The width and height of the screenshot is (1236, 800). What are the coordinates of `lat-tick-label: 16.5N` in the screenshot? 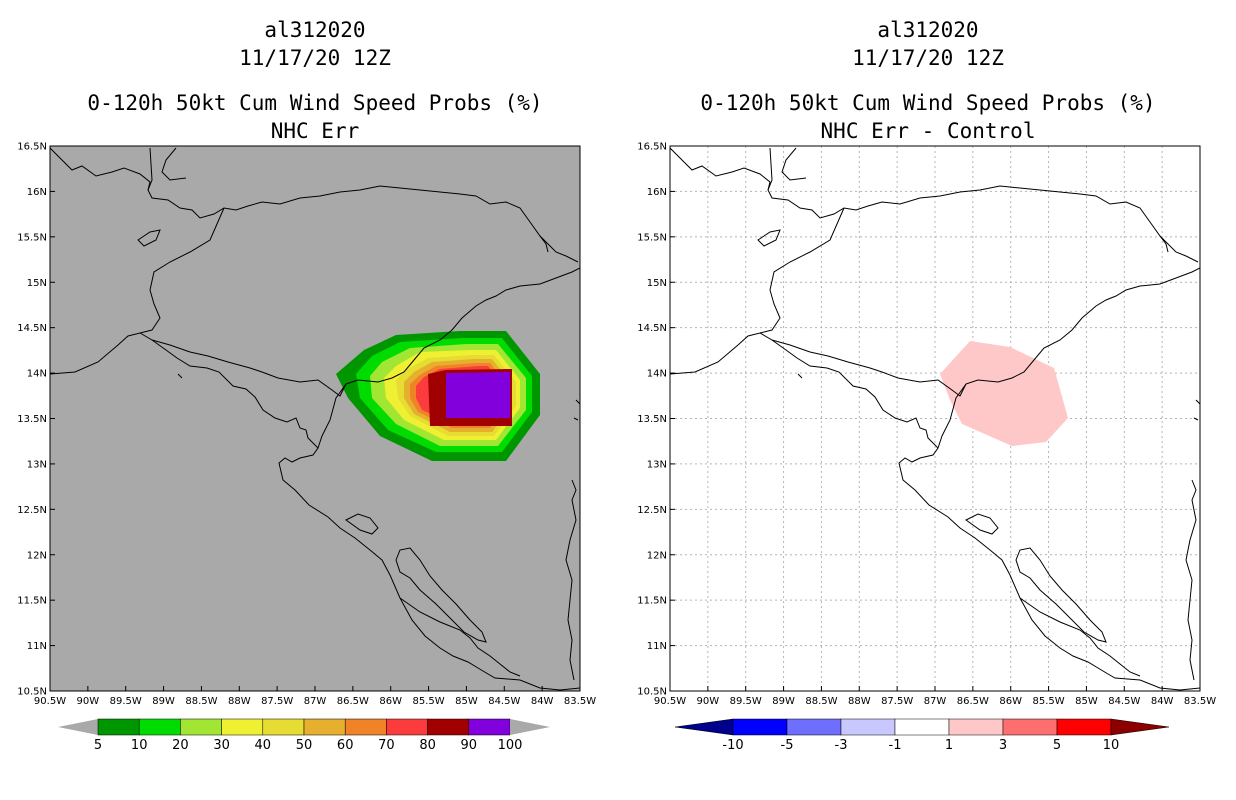 It's located at (32, 147).